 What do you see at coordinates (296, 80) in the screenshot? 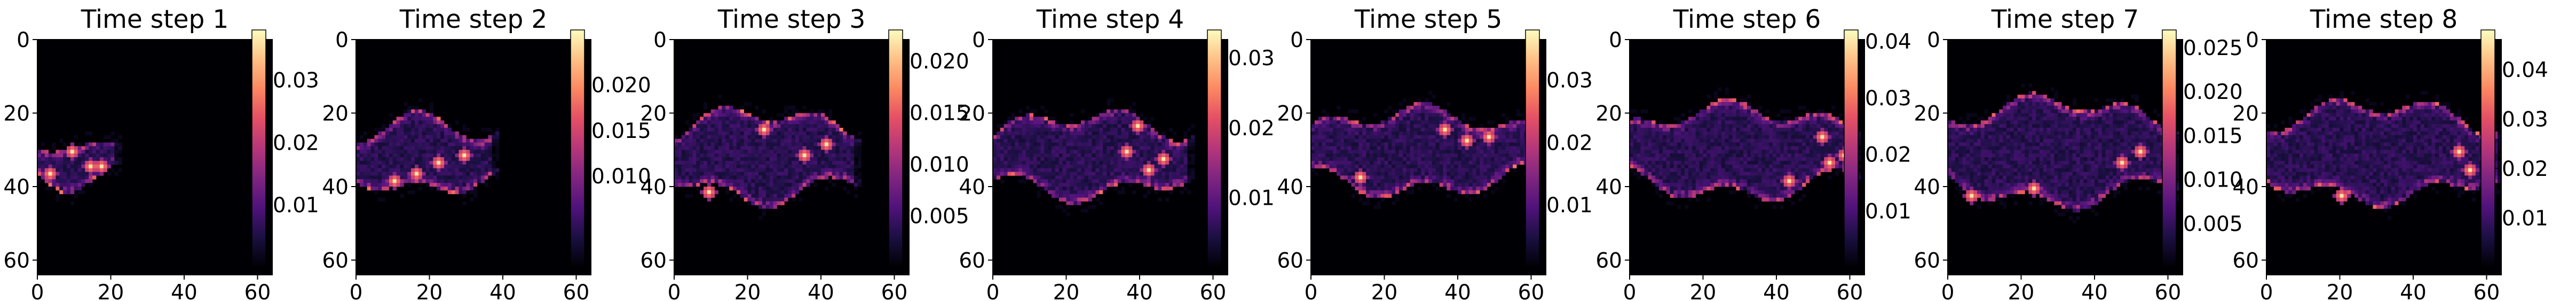
I see `colorbar-tick-label: 0.03` at bounding box center [296, 80].